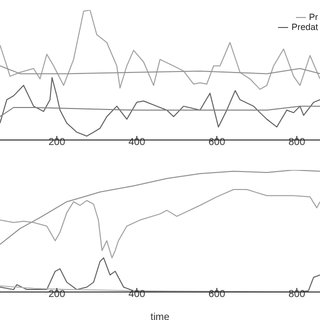 This screenshot has height=320, width=320. Describe the element at coordinates (304, 27) in the screenshot. I see `legend-label: Predat` at that location.